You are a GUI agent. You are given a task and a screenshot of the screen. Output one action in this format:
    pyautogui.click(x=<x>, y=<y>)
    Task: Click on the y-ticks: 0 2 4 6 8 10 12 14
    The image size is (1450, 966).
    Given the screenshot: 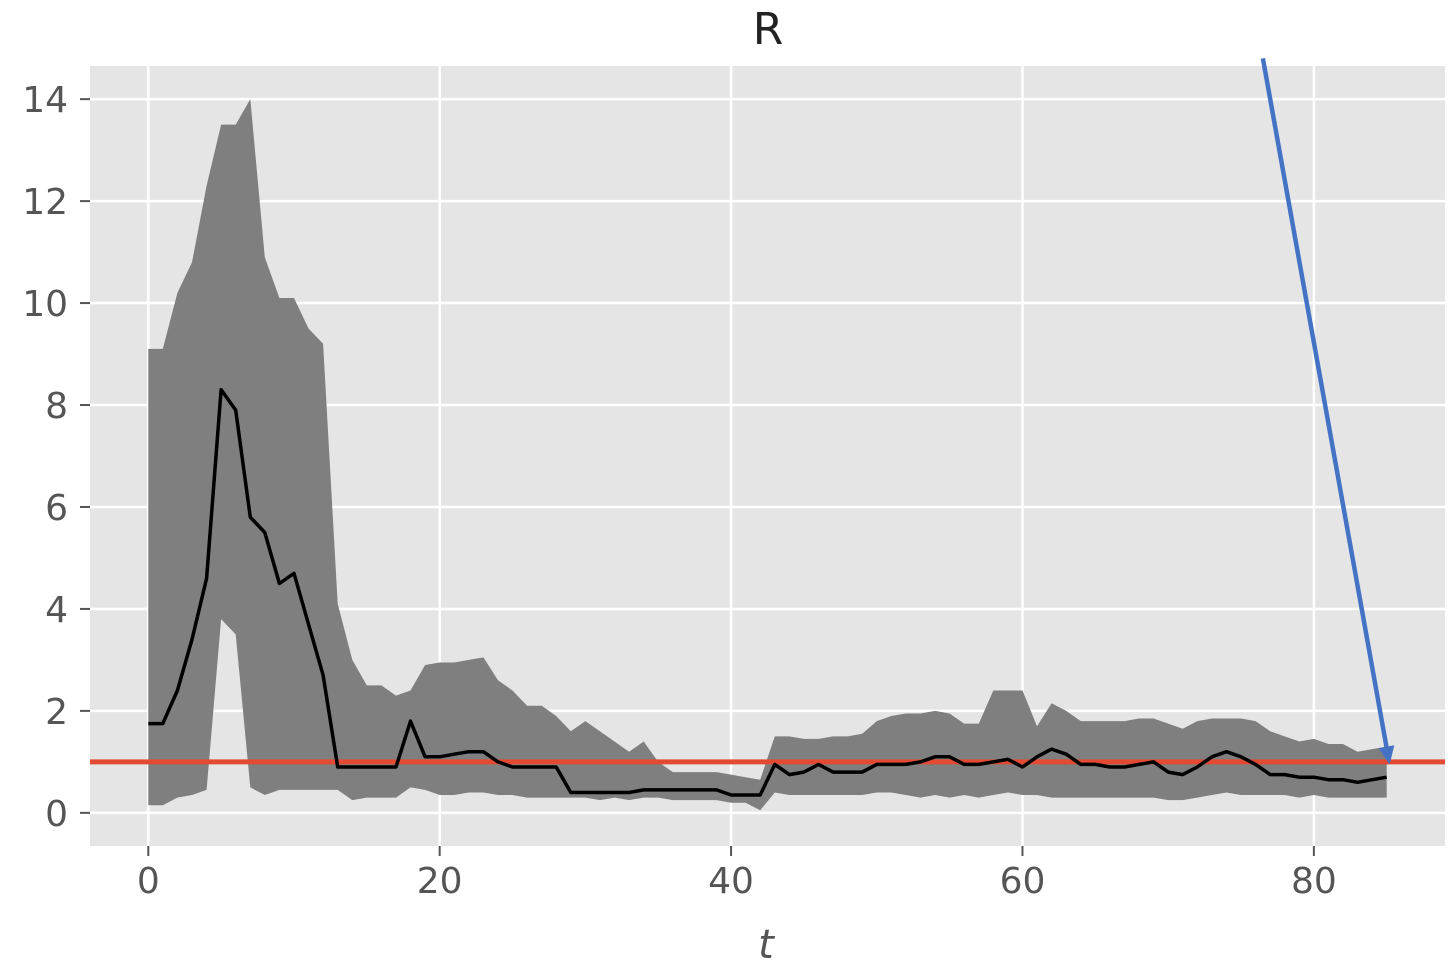 What is the action you would take?
    pyautogui.click(x=56, y=457)
    